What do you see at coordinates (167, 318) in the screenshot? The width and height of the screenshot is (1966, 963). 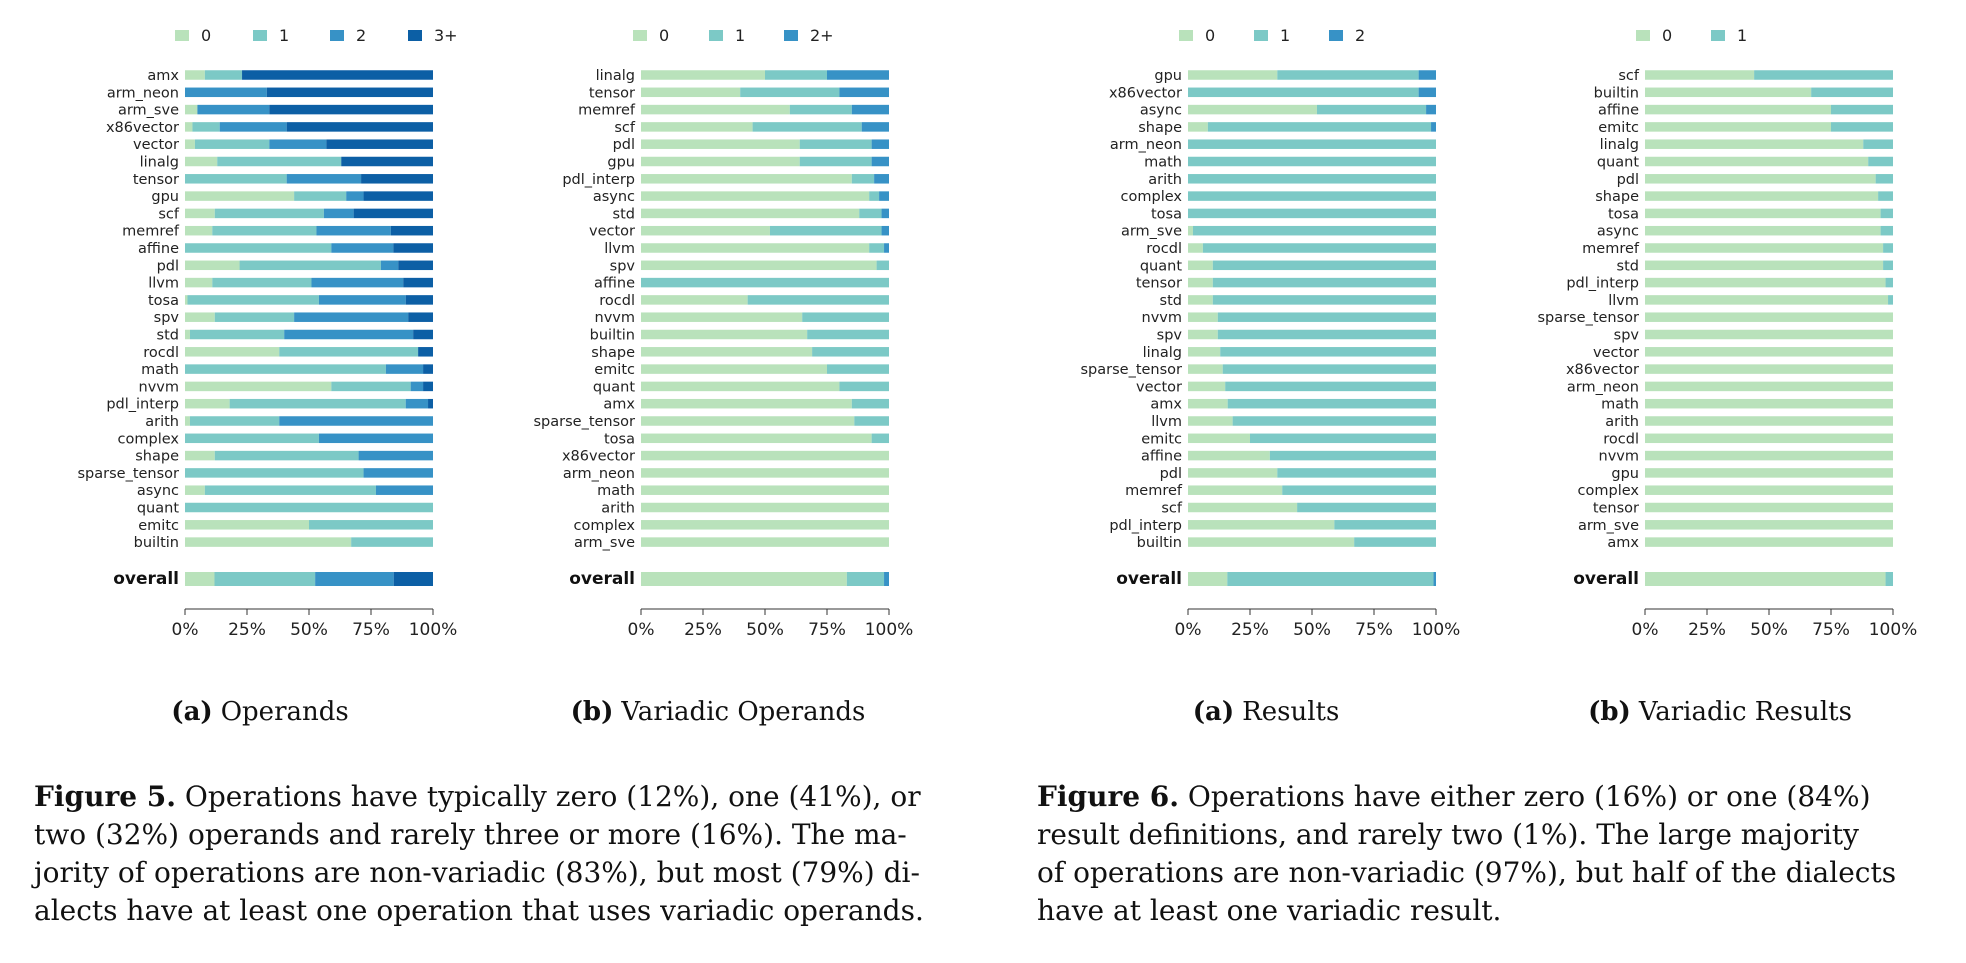 I see `category-label: spv` at bounding box center [167, 318].